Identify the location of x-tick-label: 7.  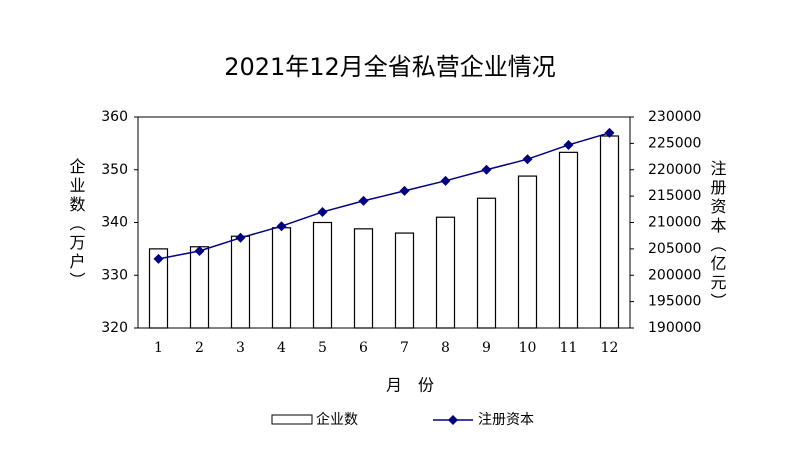
(404, 348).